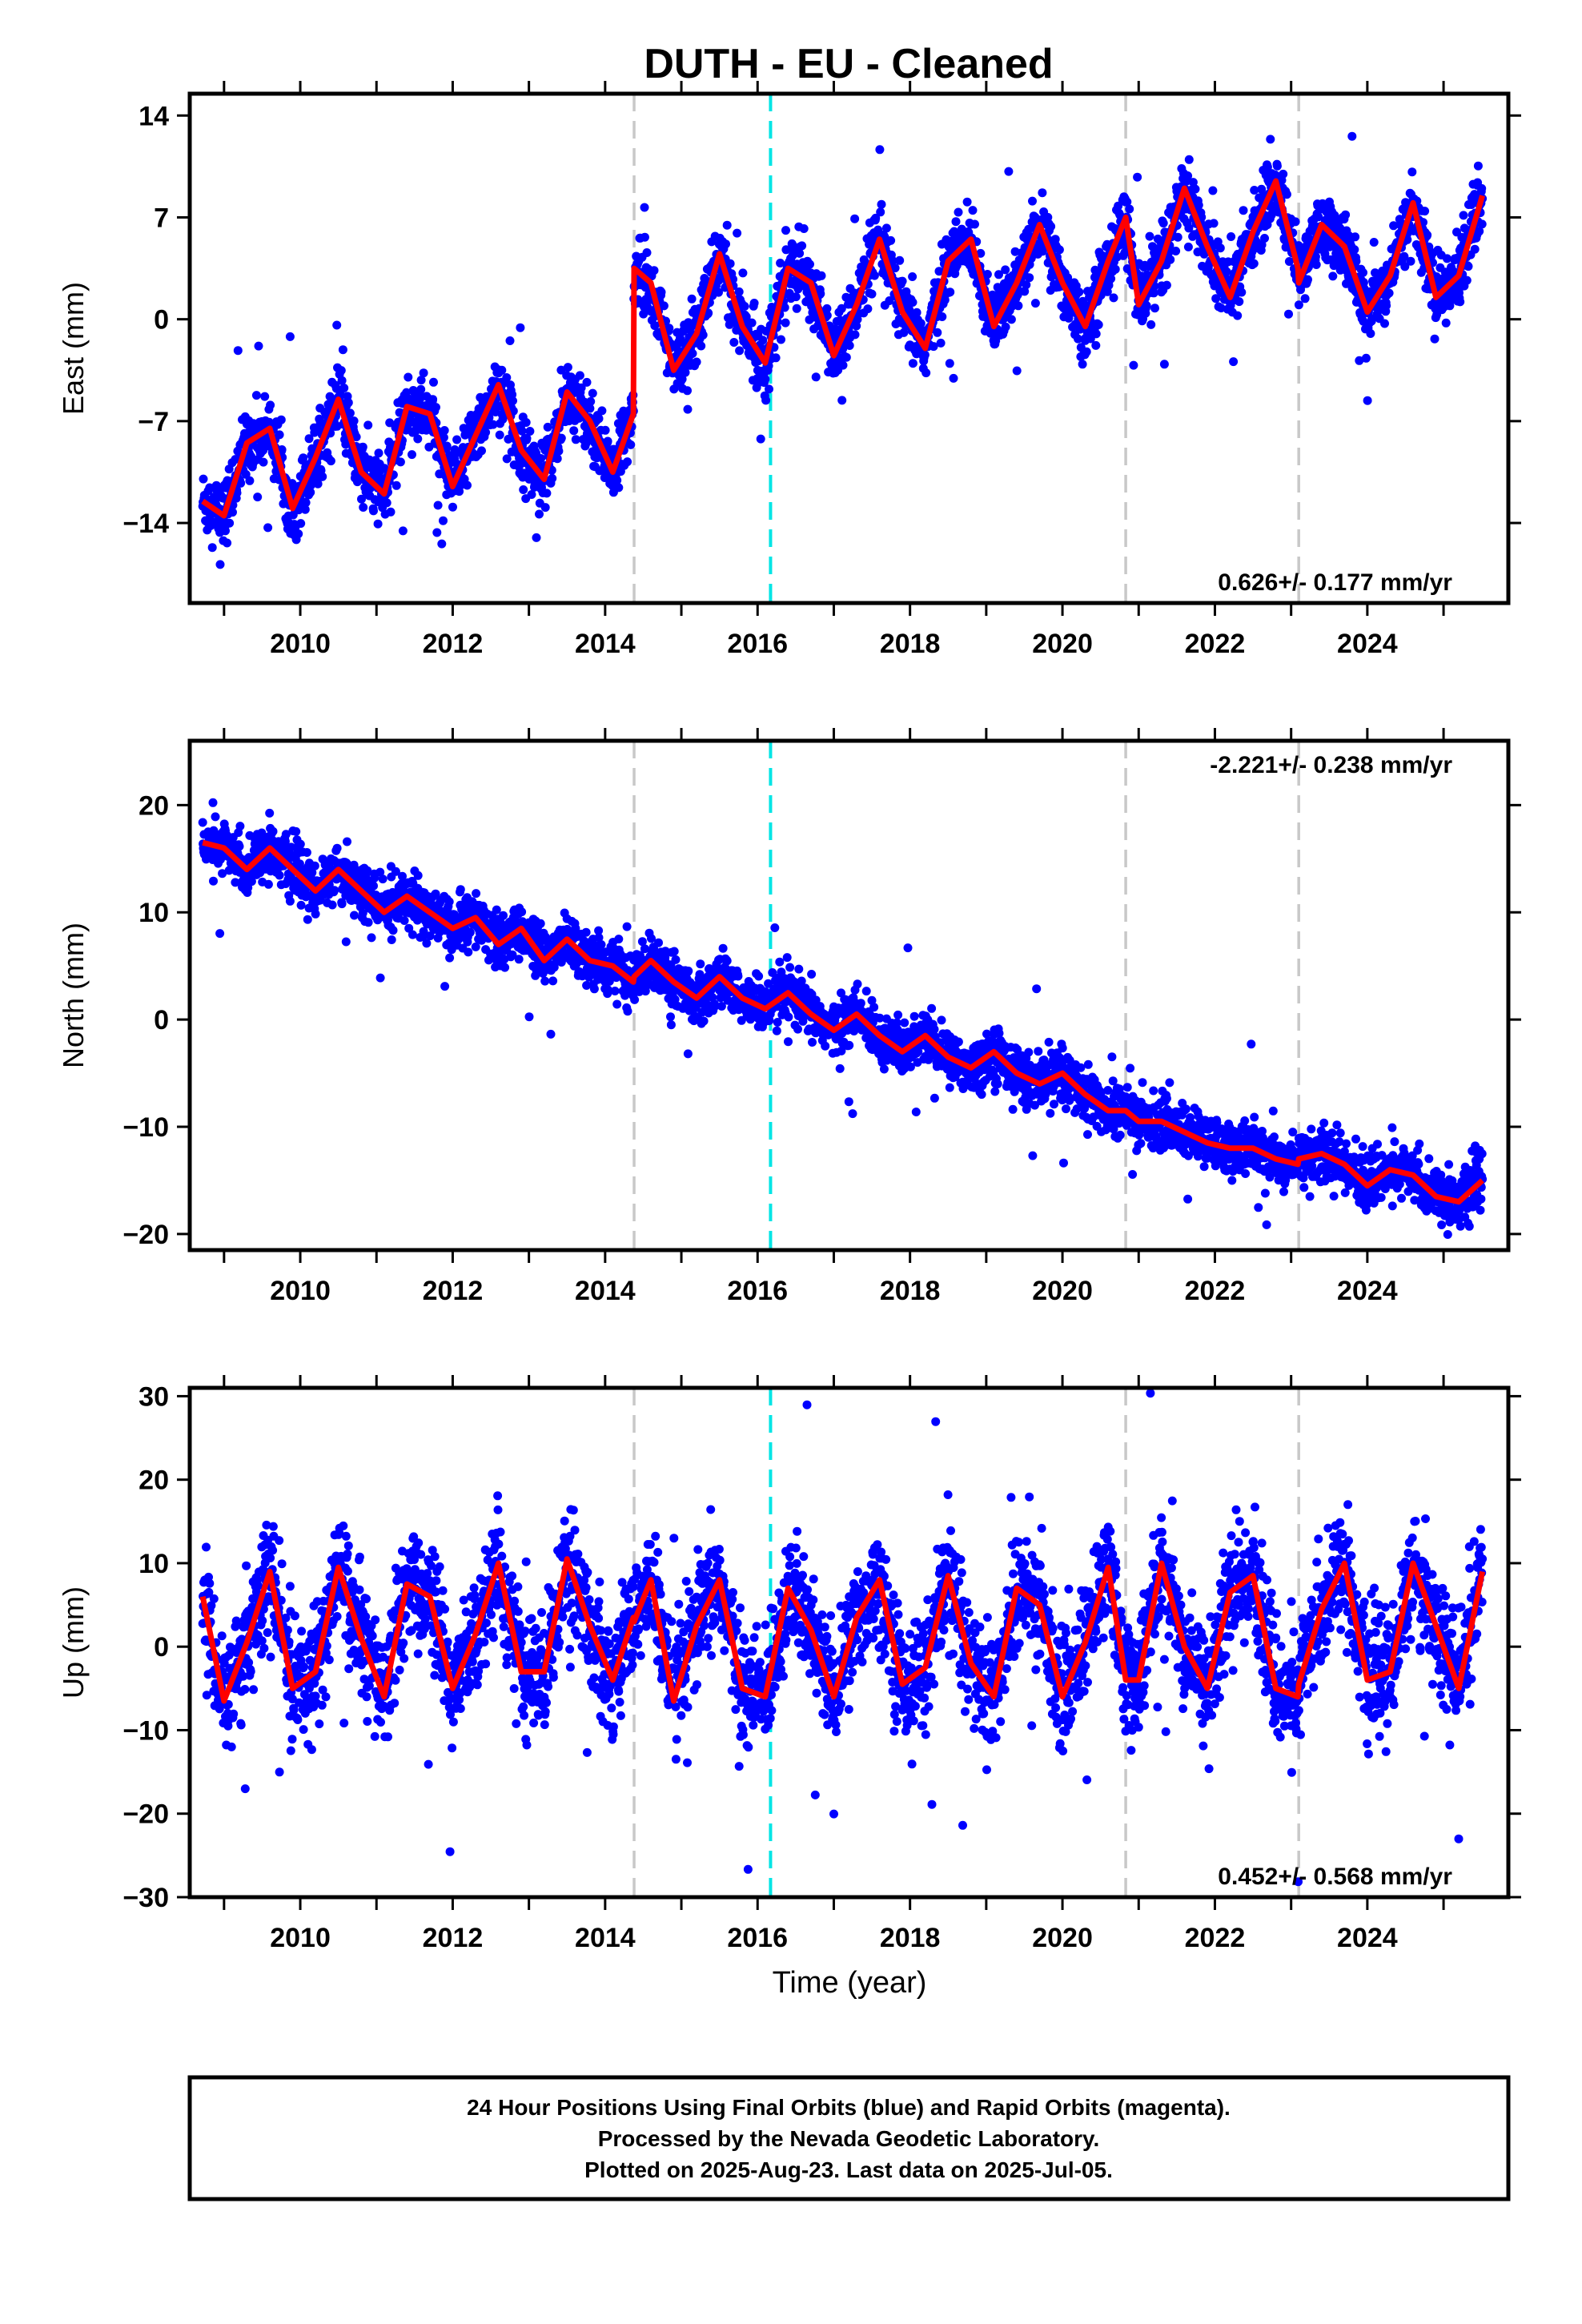  Describe the element at coordinates (1367, 644) in the screenshot. I see `x-tick-label: 2024` at that location.